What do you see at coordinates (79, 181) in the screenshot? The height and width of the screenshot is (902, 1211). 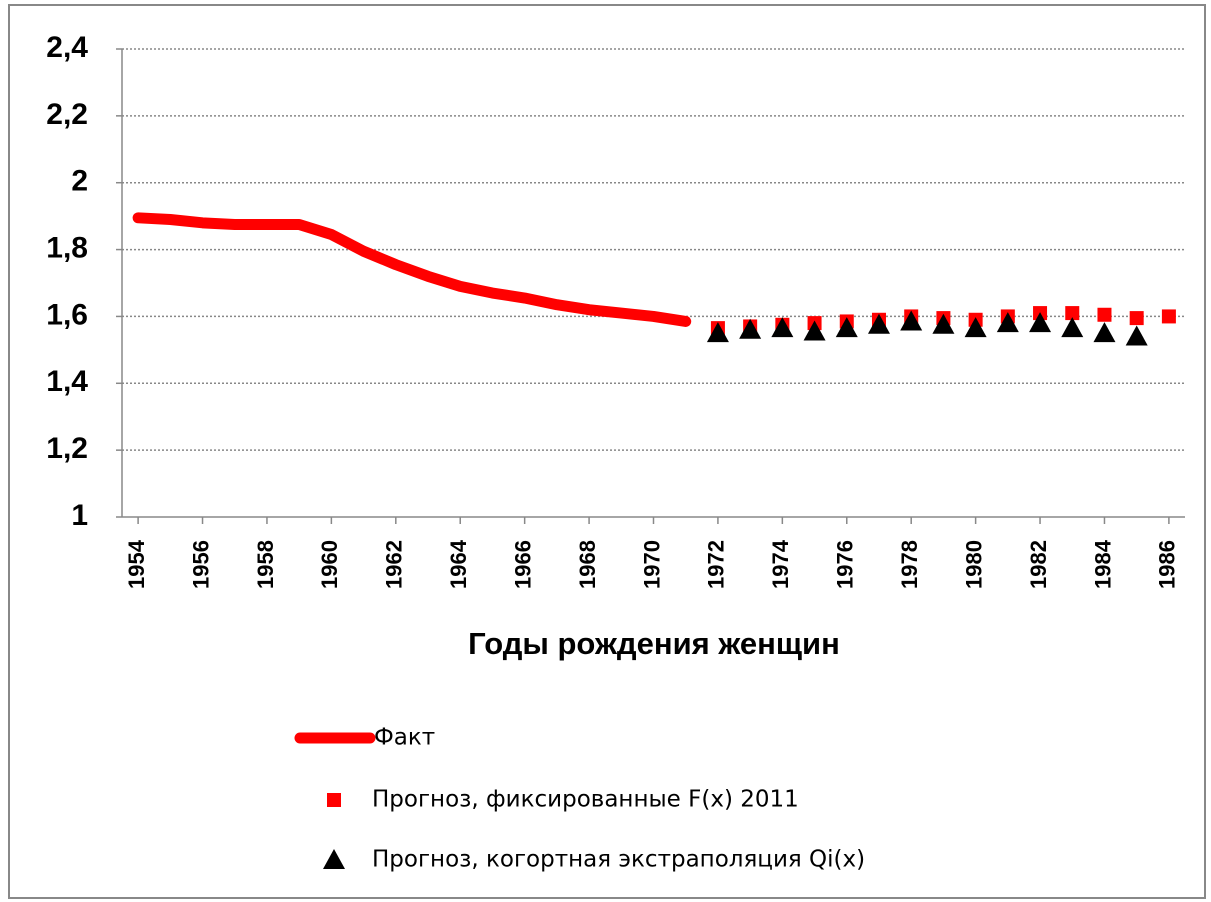 I see `y-tick-label: 2` at bounding box center [79, 181].